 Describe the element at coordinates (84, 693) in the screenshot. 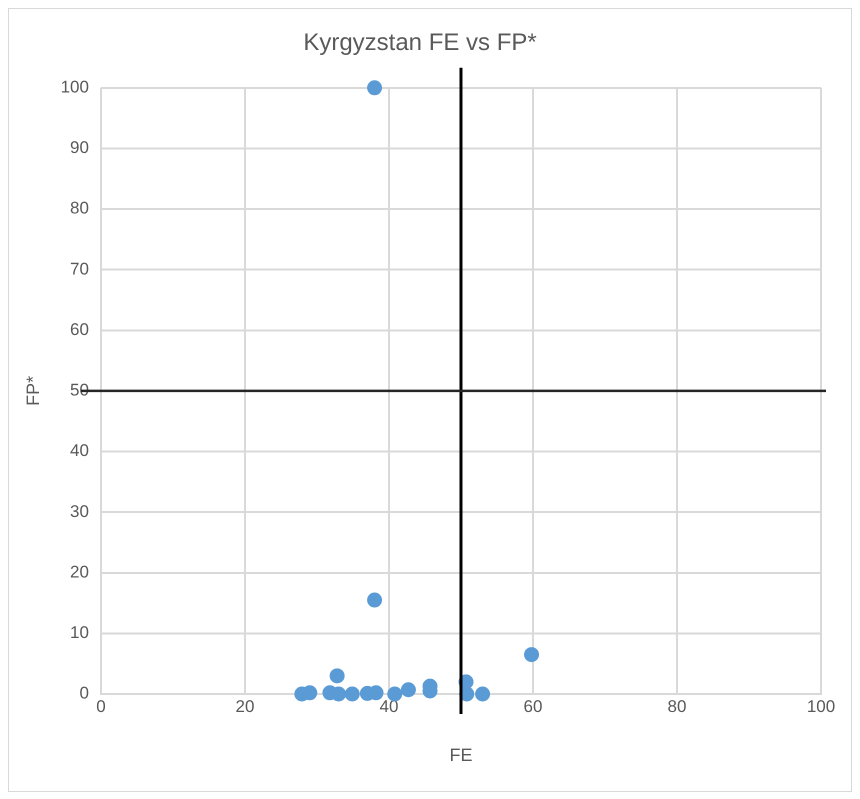

I see `y-tick-label: 0` at that location.